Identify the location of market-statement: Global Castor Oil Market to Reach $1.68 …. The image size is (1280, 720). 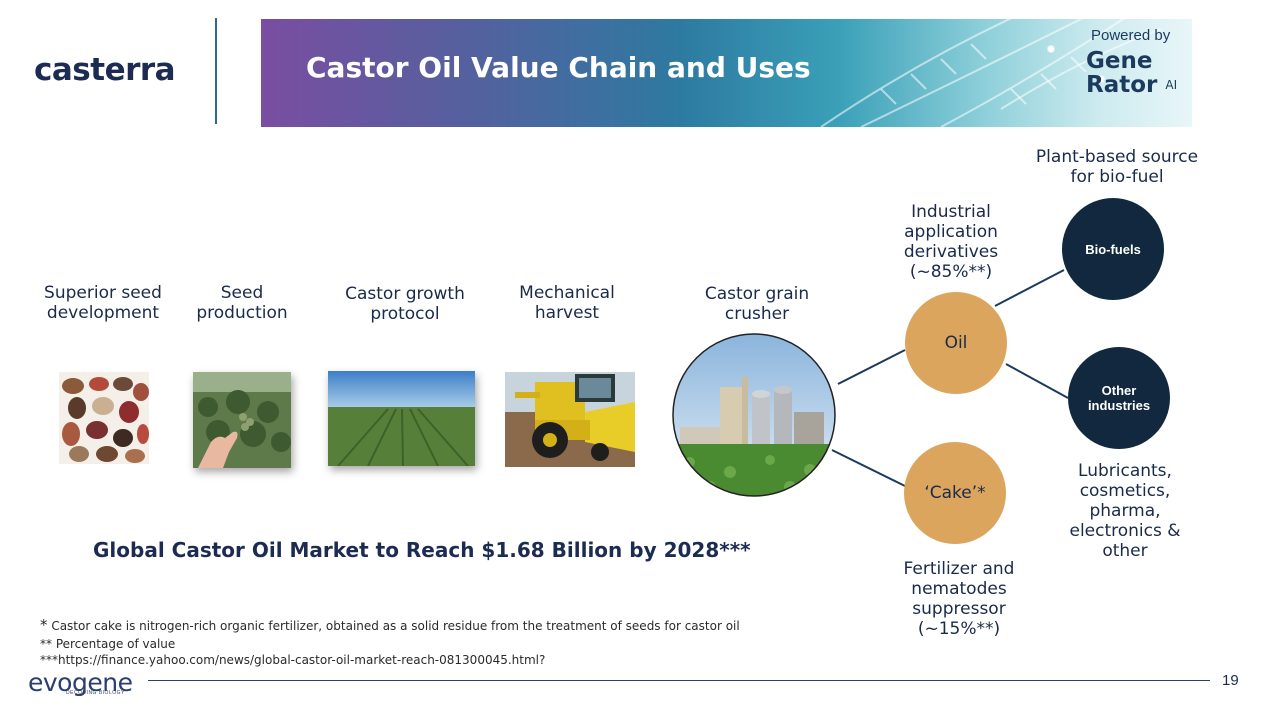
(422, 550).